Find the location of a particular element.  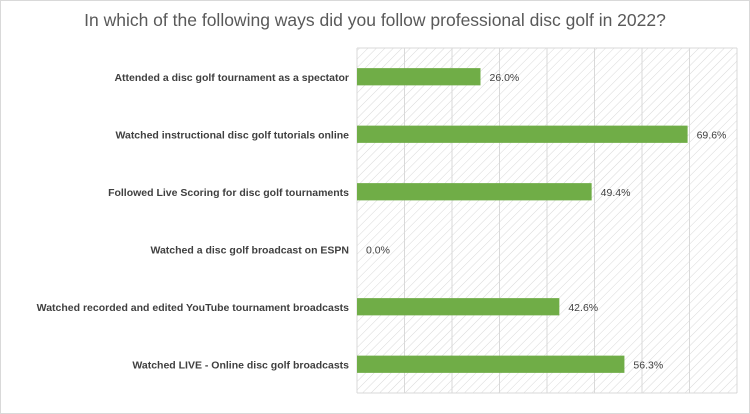

value-label: 42.6% is located at coordinates (583, 308).